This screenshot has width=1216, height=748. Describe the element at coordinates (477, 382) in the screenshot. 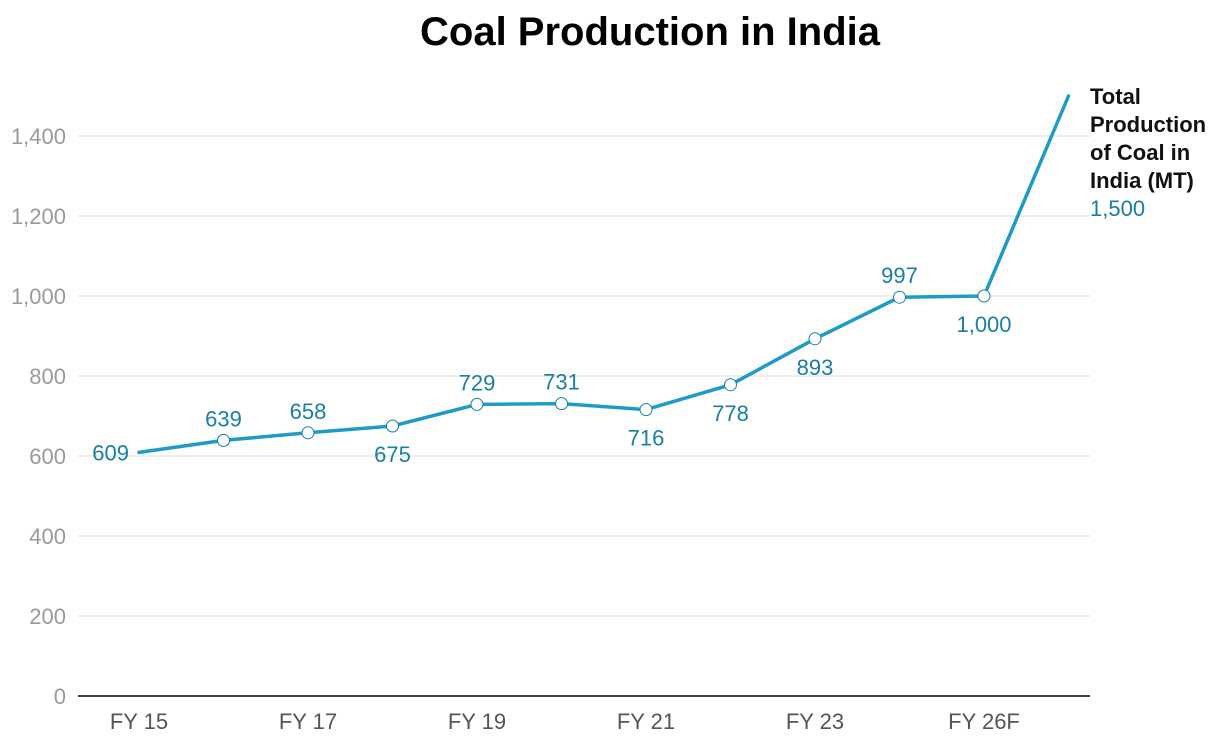

I see `data-label: 729` at that location.